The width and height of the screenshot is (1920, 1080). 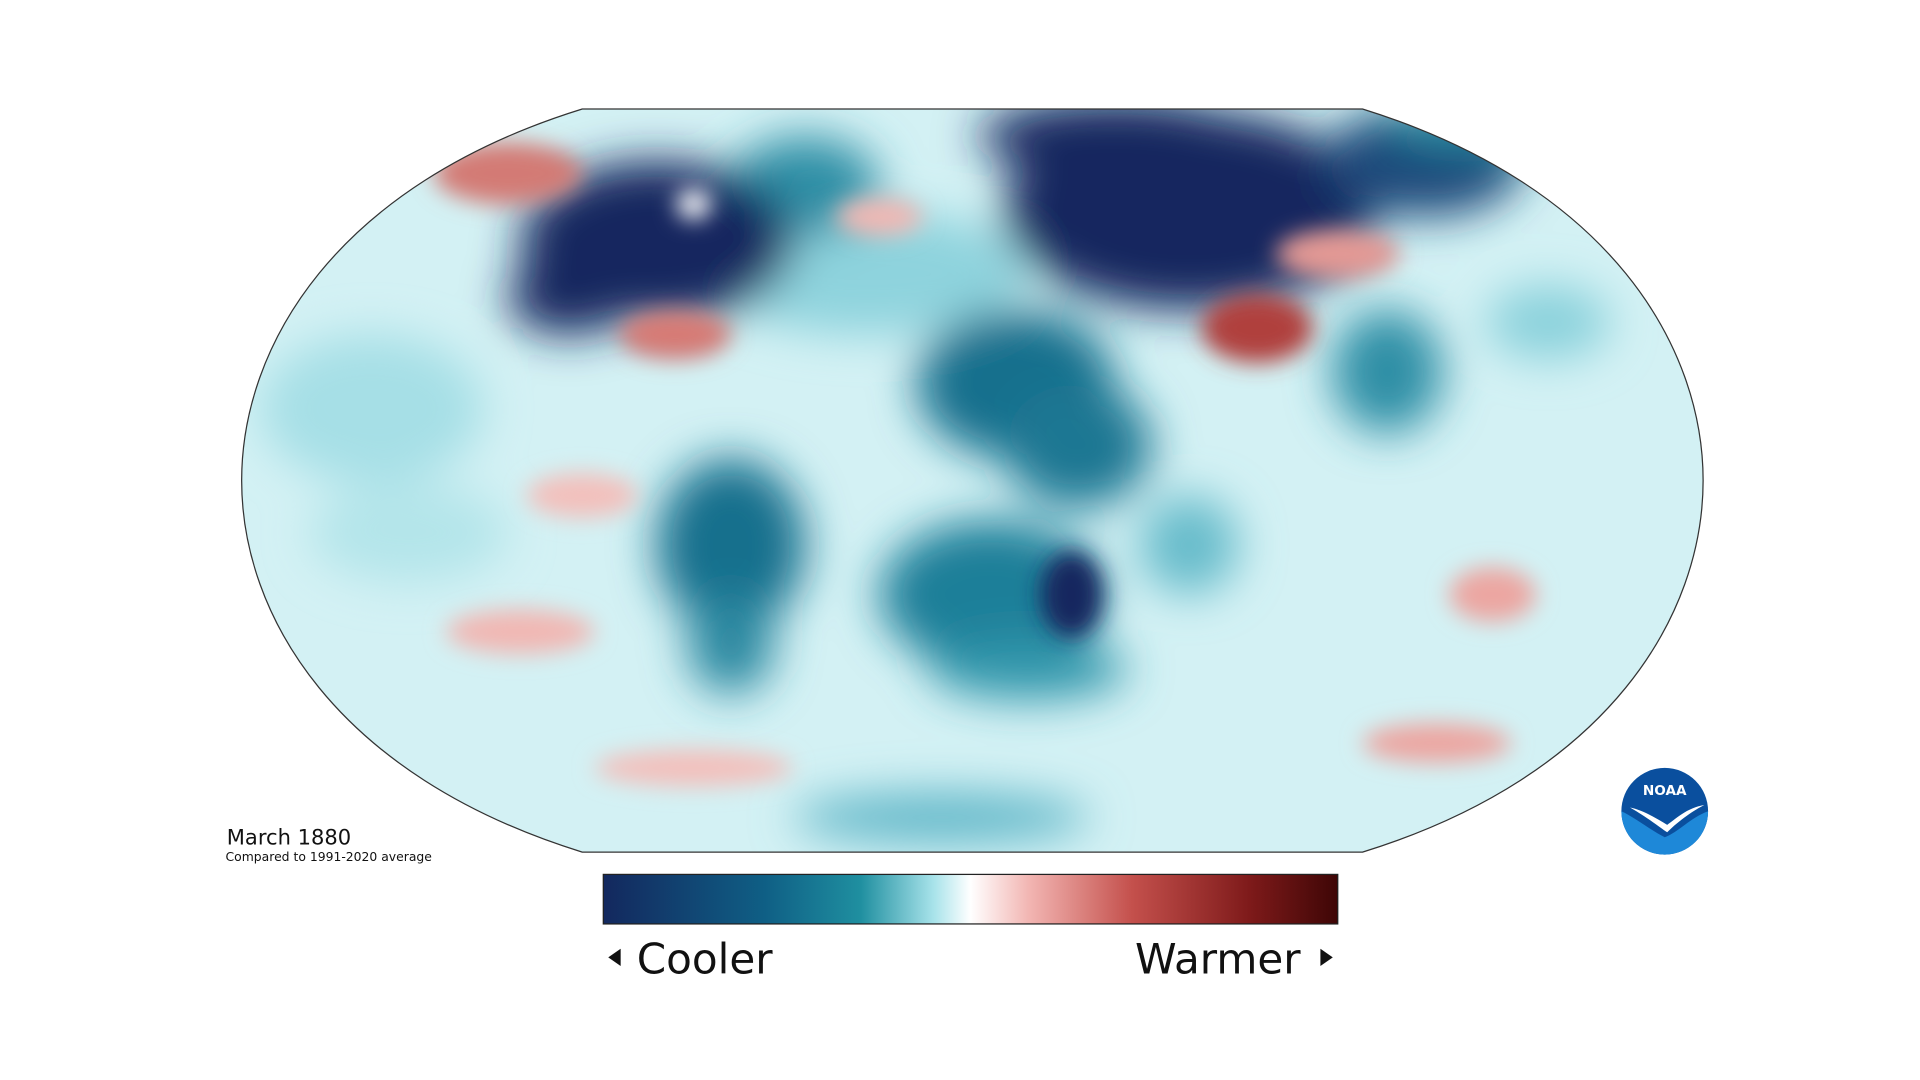 I want to click on logo-text: NOAA, so click(x=1665, y=791).